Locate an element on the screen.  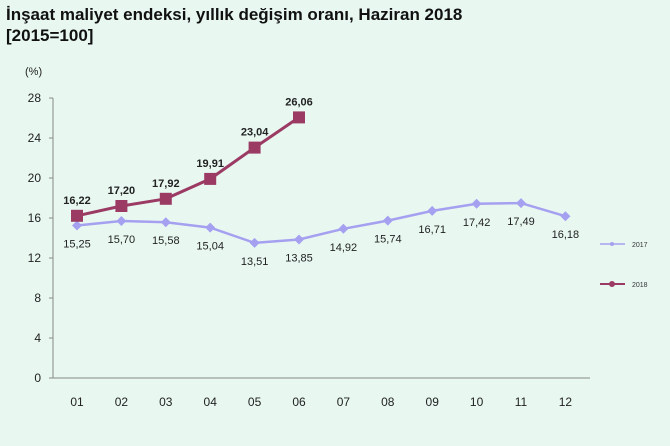
data-label: 15,58 is located at coordinates (166, 241).